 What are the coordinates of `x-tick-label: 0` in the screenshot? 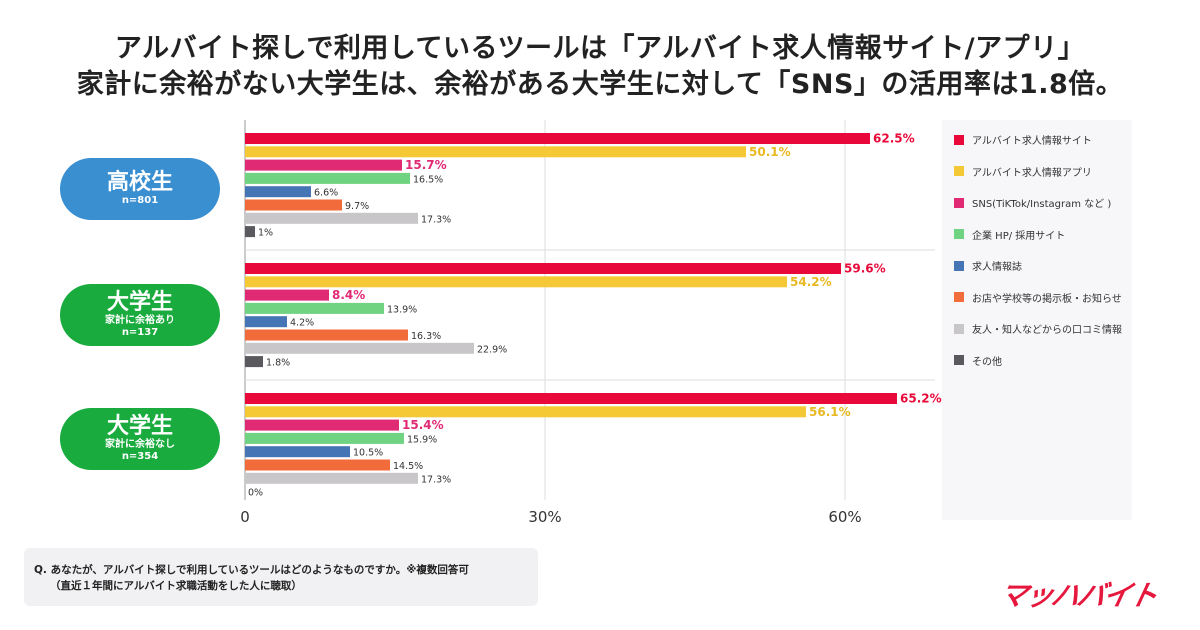 It's located at (245, 517).